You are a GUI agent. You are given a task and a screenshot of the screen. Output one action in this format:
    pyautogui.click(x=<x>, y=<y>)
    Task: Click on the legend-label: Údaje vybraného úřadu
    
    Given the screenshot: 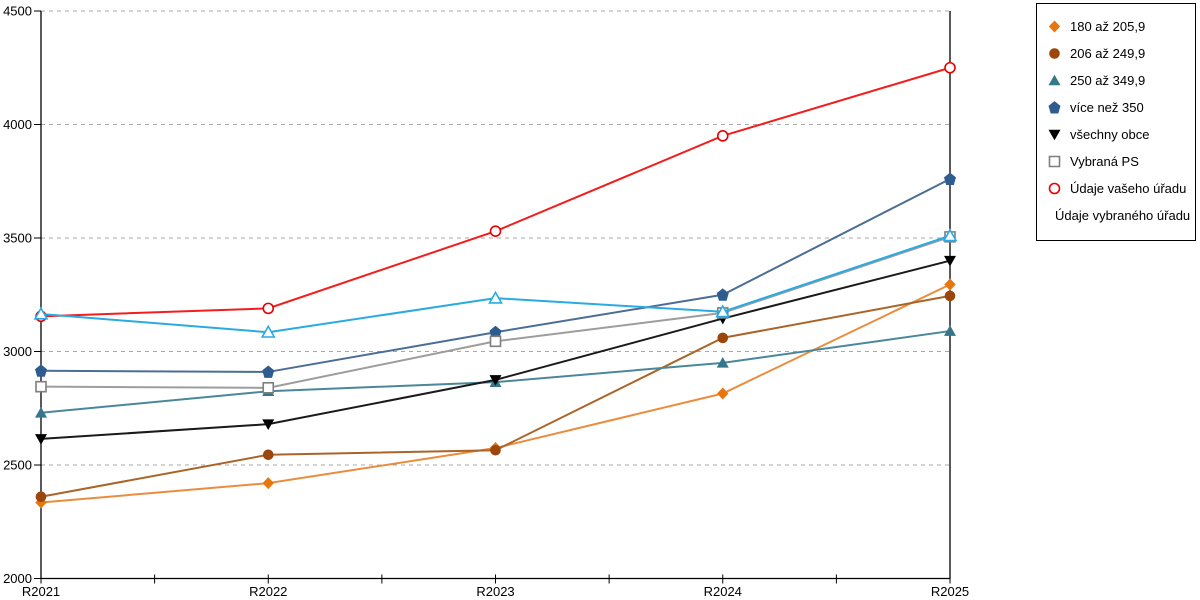 What is the action you would take?
    pyautogui.click(x=1123, y=215)
    